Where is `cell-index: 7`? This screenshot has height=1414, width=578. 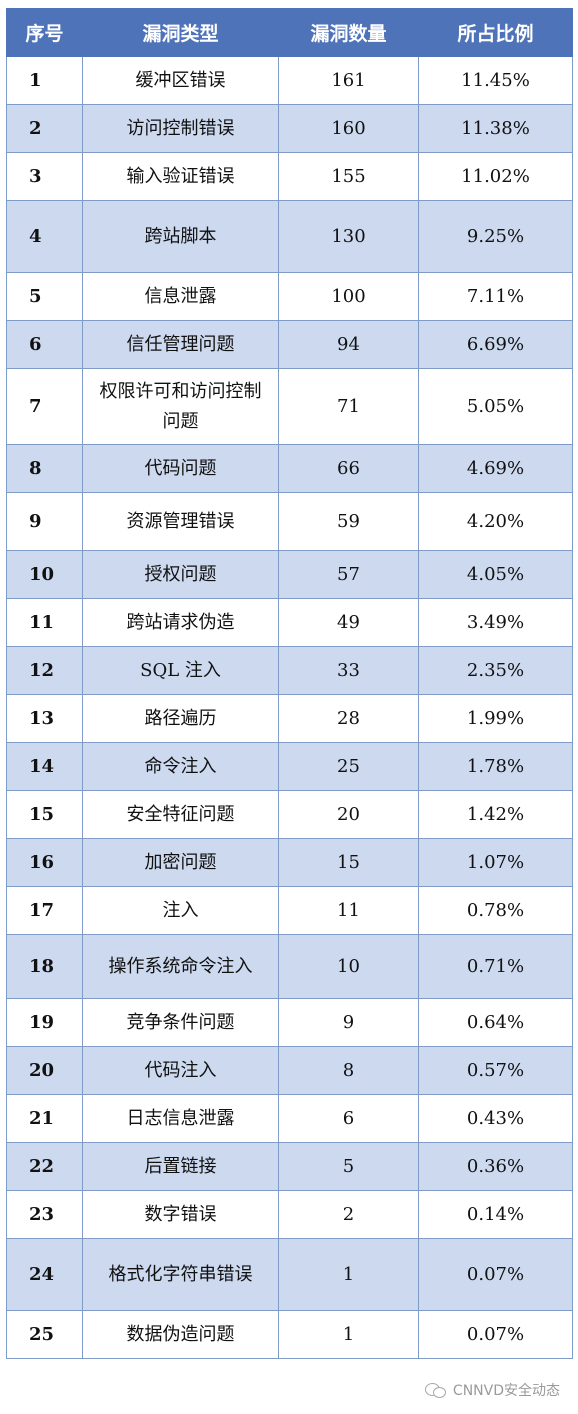
cell-index: 7 is located at coordinates (44, 406).